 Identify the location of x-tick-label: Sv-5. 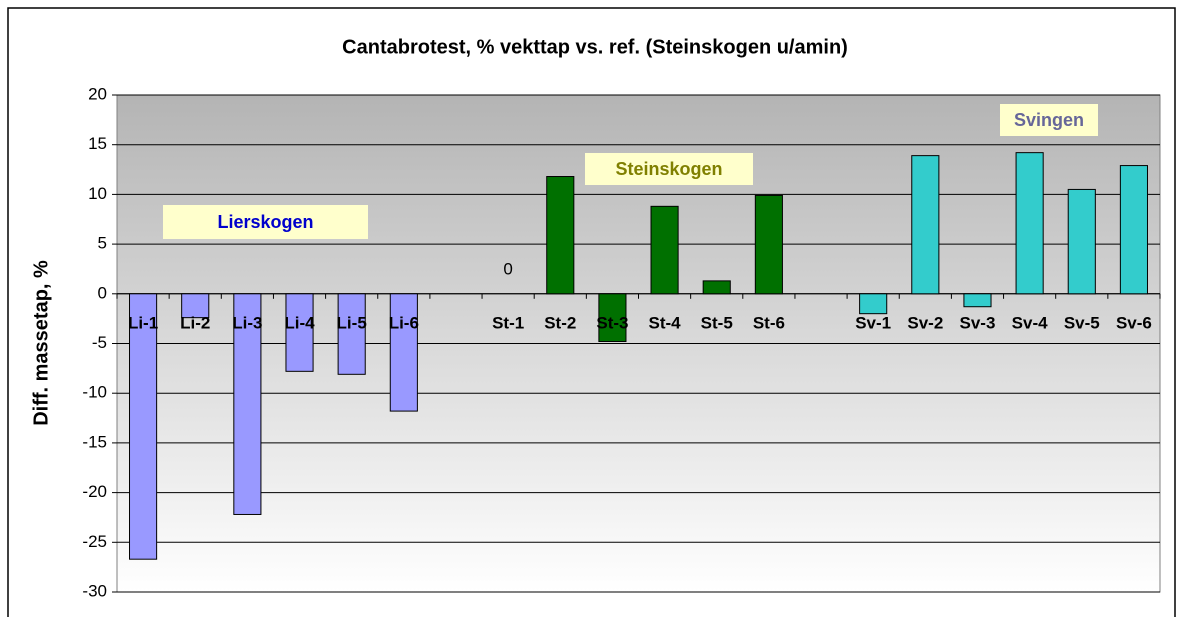
(1082, 322).